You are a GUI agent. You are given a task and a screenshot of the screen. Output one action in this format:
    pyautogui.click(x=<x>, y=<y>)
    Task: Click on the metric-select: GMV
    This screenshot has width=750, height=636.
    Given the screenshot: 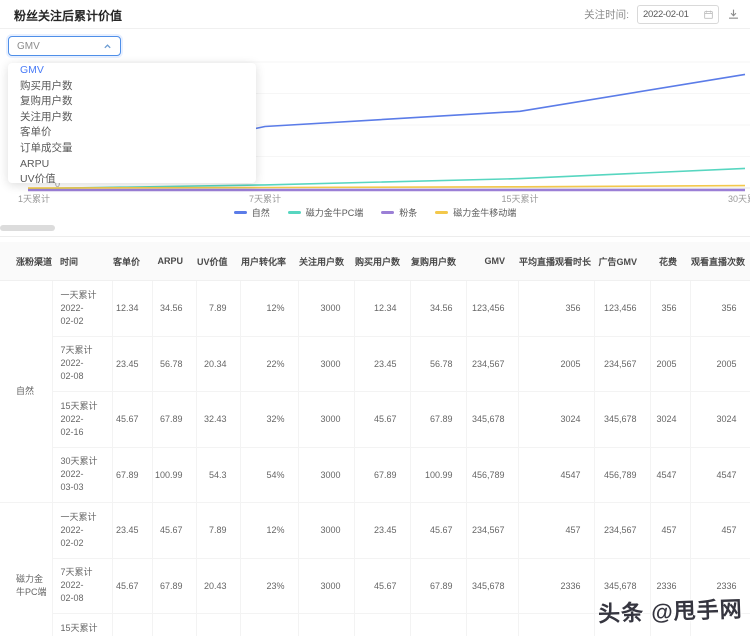 What is the action you would take?
    pyautogui.click(x=64, y=46)
    